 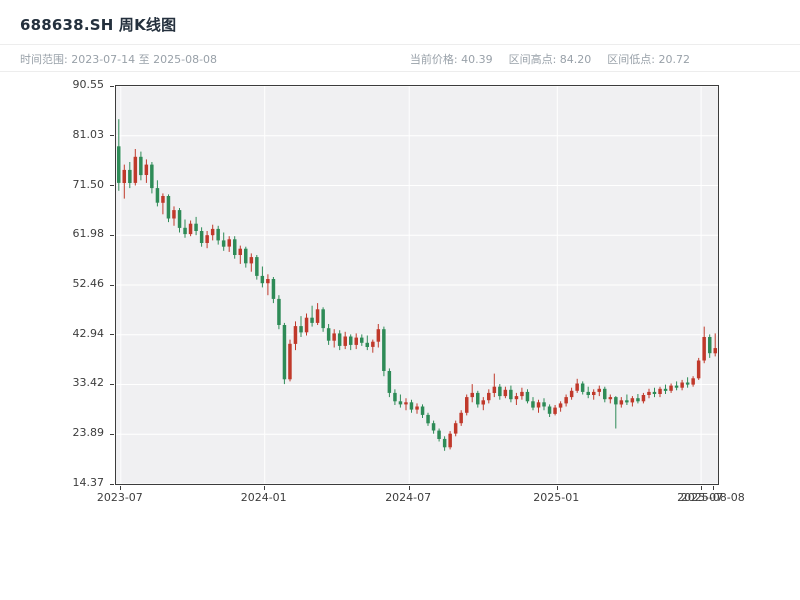 What do you see at coordinates (88, 234) in the screenshot?
I see `y-tick-label: 61.98` at bounding box center [88, 234].